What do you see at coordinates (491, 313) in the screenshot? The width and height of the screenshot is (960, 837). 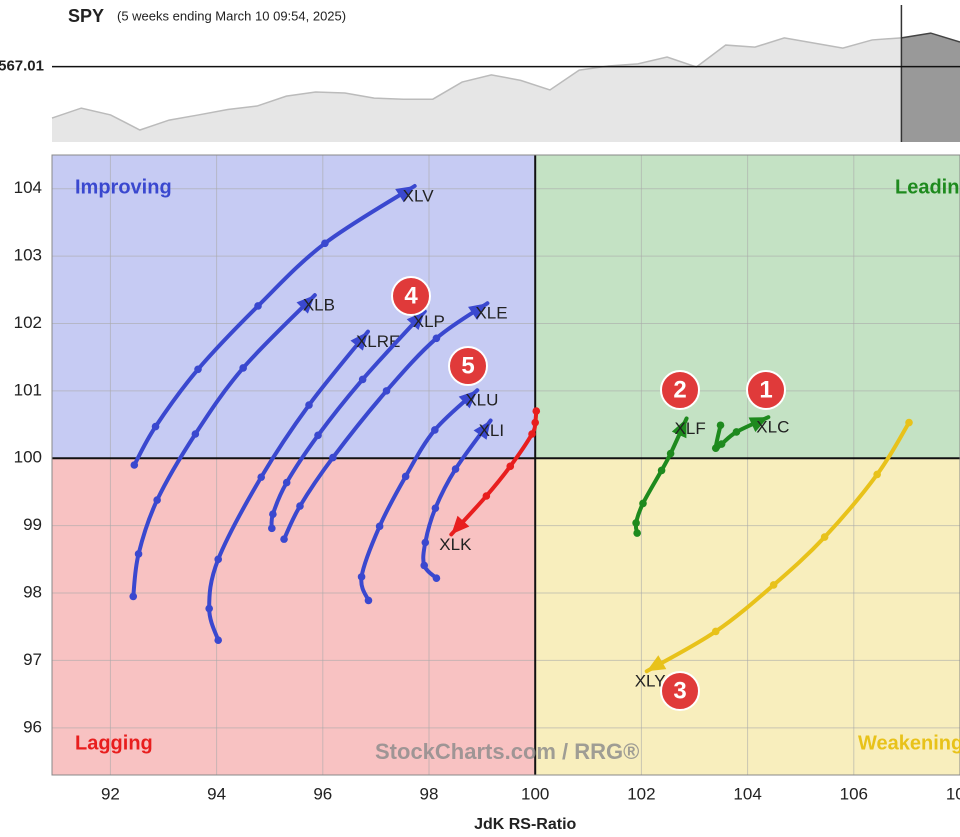 I see `tail-label: XLE` at bounding box center [491, 313].